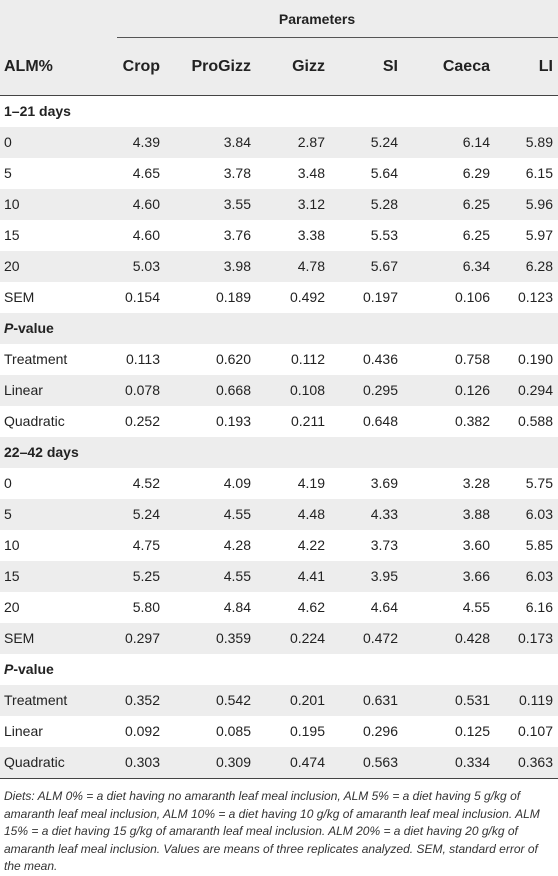 This screenshot has height=876, width=558. I want to click on table-cell: 0.106, so click(472, 297).